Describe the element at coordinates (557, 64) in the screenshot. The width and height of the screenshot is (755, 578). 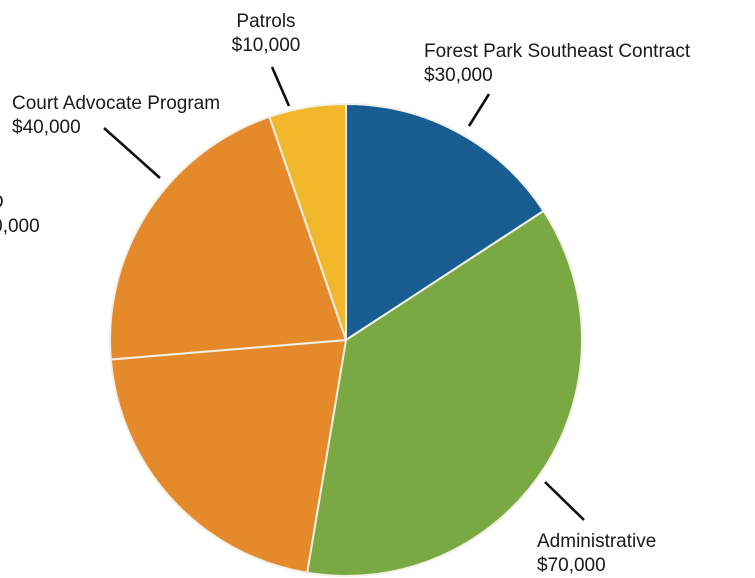
I see `slice-label-forest-park: Forest Park Southeast Contract $30,000` at that location.